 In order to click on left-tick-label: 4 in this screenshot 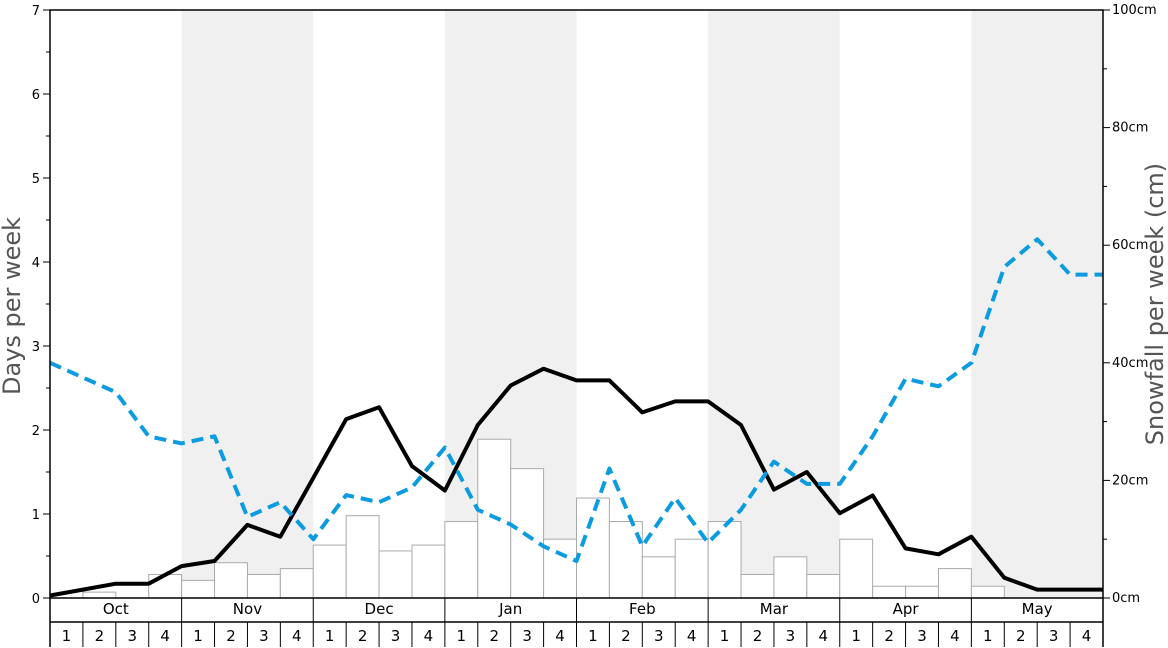, I will do `click(36, 263)`.